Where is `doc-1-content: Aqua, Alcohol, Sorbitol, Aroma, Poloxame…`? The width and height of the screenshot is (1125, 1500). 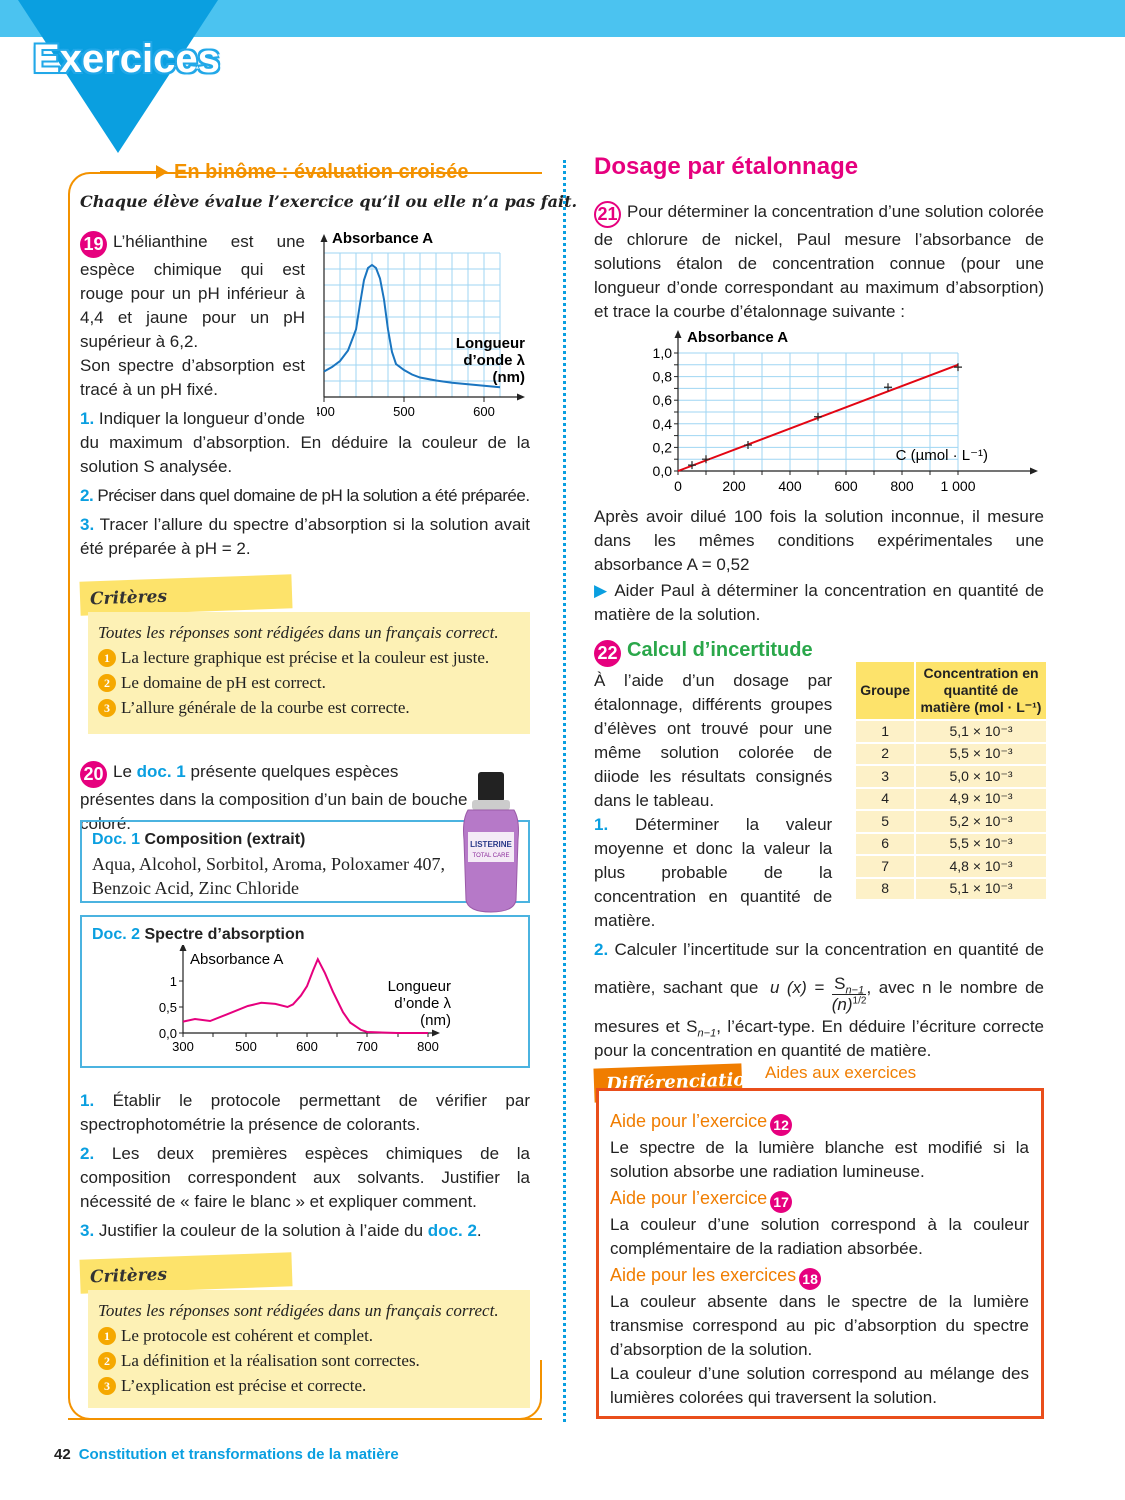 doc-1-content: Aqua, Alcohol, Sorbitol, Aroma, Poloxame… is located at coordinates (268, 876).